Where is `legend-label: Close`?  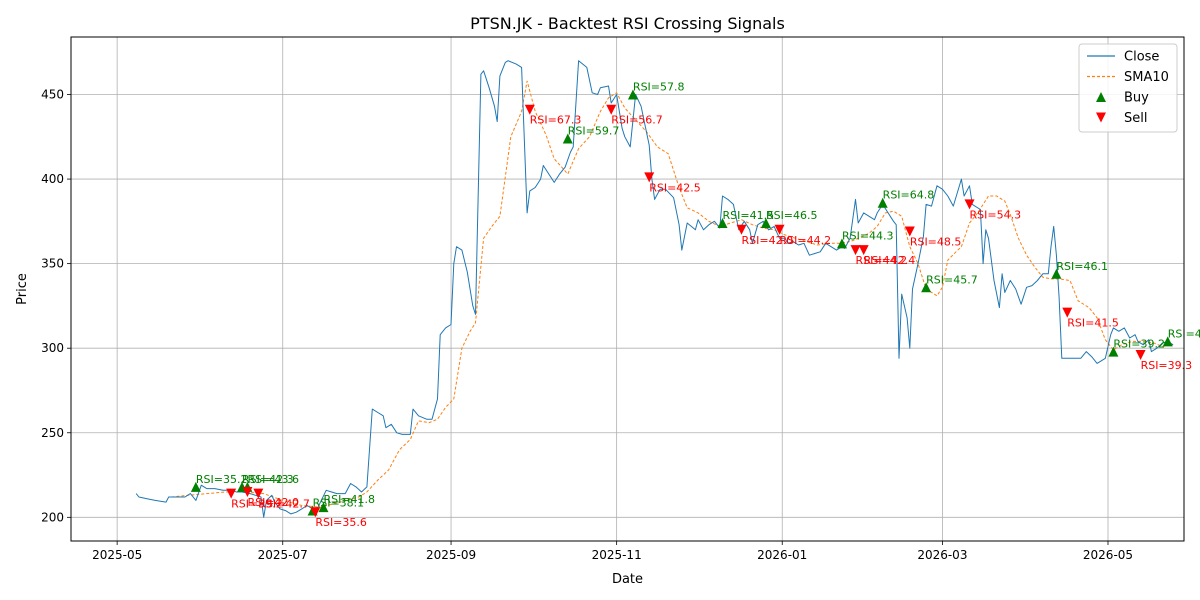 legend-label: Close is located at coordinates (1141, 57).